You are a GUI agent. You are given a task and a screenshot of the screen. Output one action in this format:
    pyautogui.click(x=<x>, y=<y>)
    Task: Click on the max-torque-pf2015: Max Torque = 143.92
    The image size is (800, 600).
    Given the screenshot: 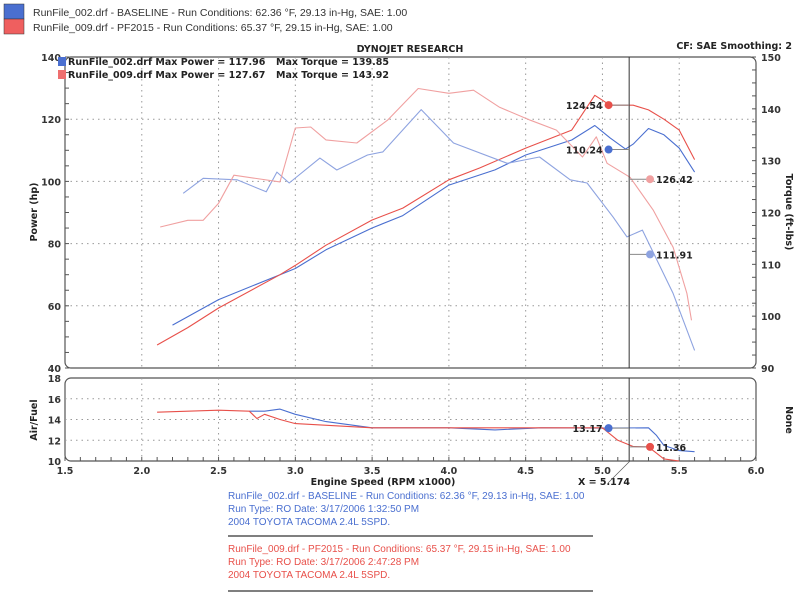 What is the action you would take?
    pyautogui.click(x=332, y=75)
    